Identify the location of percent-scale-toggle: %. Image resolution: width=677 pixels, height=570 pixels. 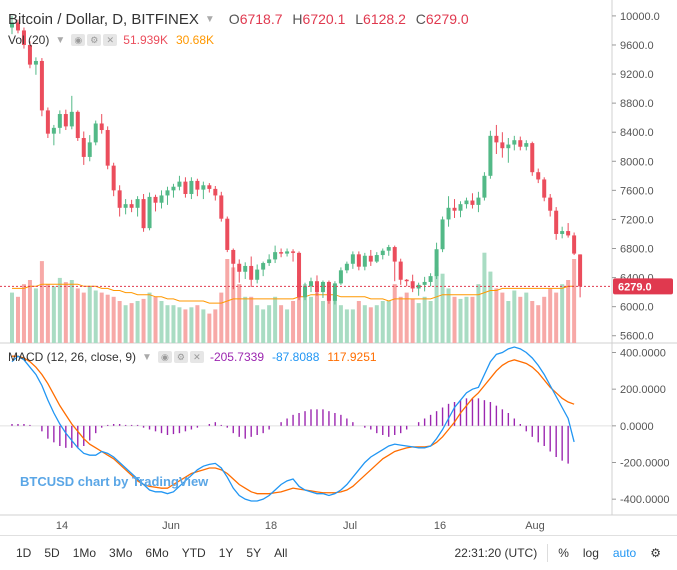
(563, 553).